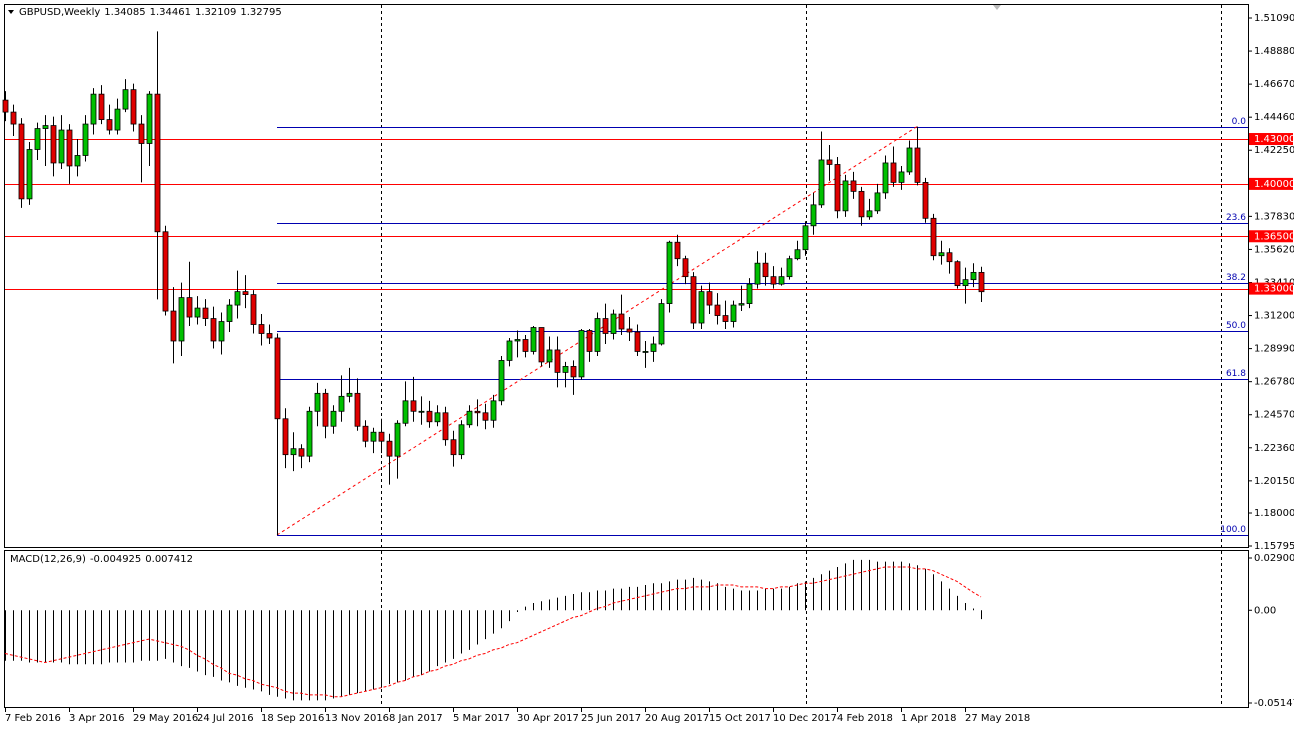 This screenshot has height=732, width=1294. What do you see at coordinates (260, 12) in the screenshot?
I see `title-text: 1.32795` at bounding box center [260, 12].